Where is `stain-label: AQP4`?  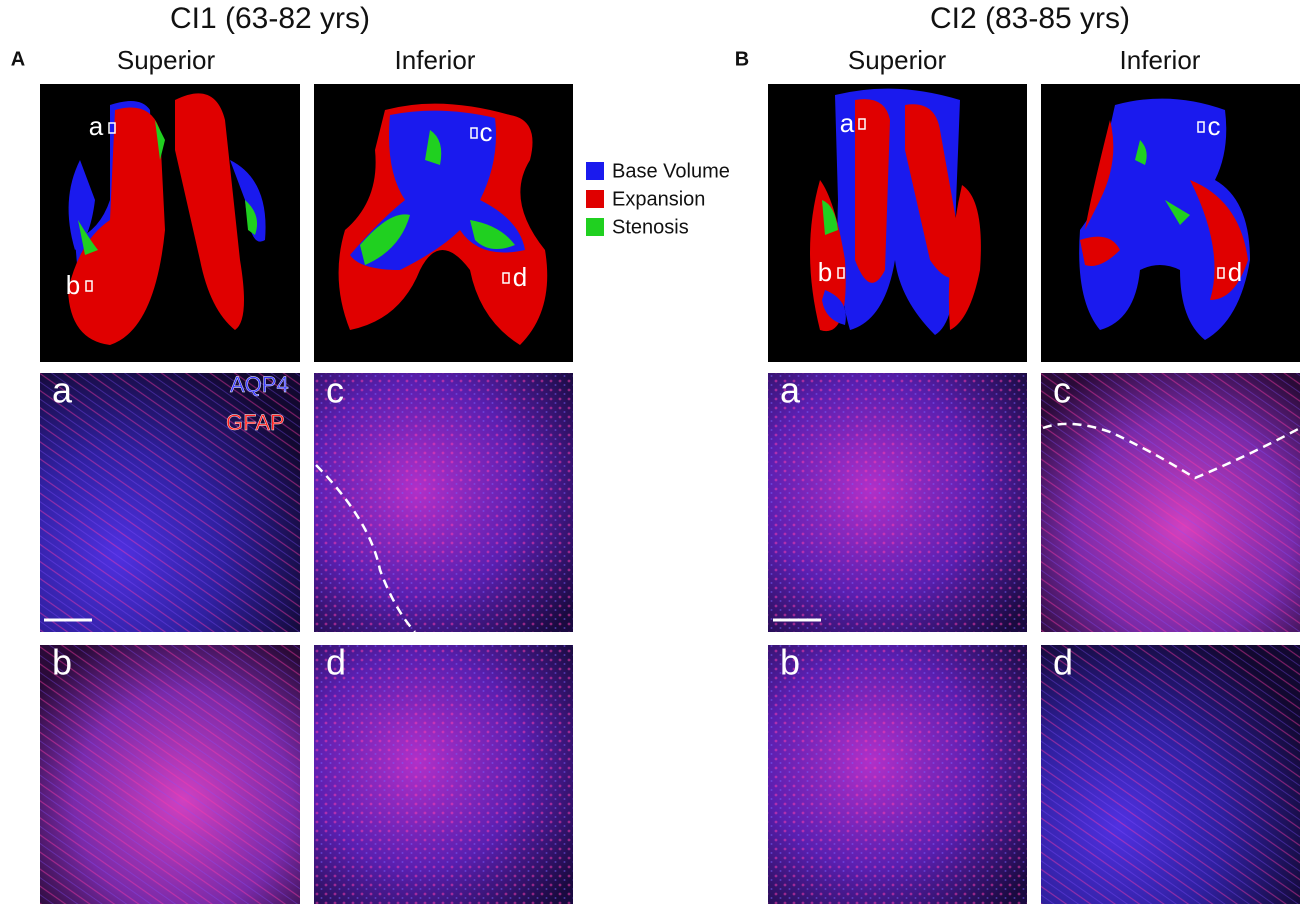 stain-label: AQP4 is located at coordinates (259, 384).